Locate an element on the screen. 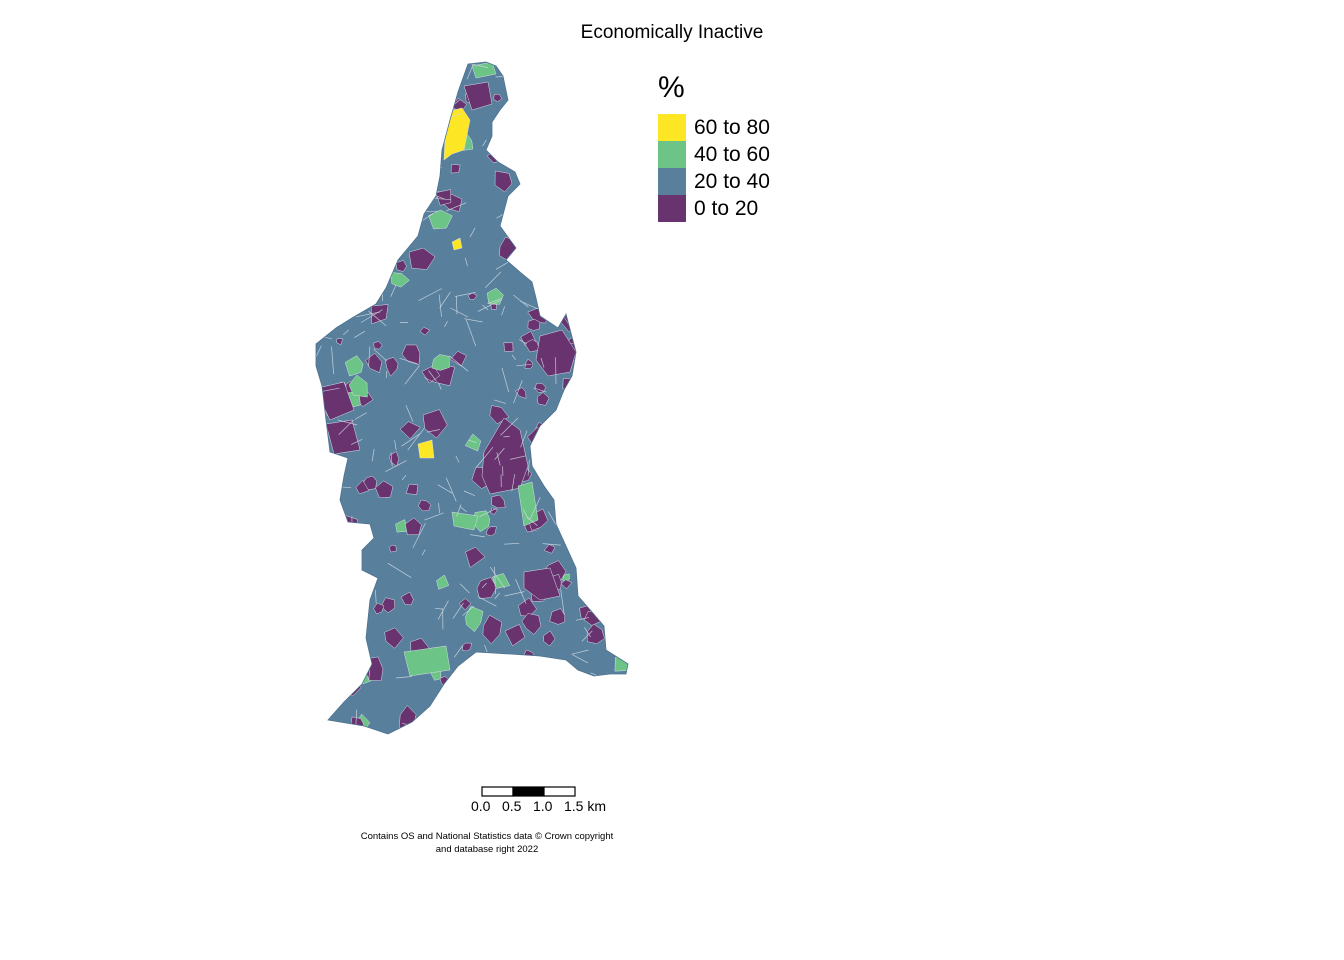  scale-tick-label: 1.5 km is located at coordinates (585, 806).